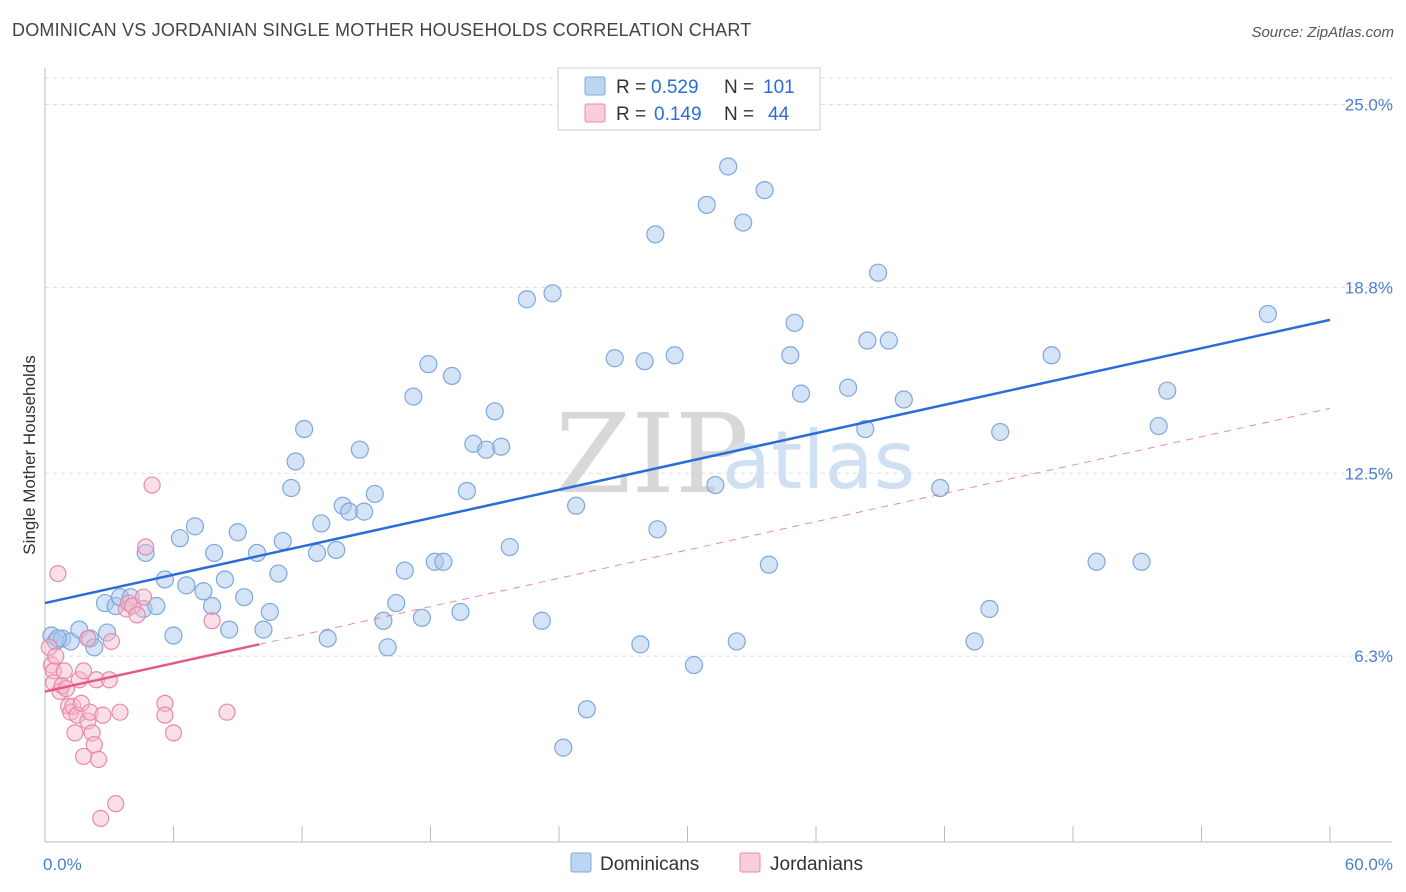 The height and width of the screenshot is (892, 1406). What do you see at coordinates (689, 99) in the screenshot?
I see `correlation-legend: R = 0.529 N = 101 R = 0.149 N = 44` at bounding box center [689, 99].